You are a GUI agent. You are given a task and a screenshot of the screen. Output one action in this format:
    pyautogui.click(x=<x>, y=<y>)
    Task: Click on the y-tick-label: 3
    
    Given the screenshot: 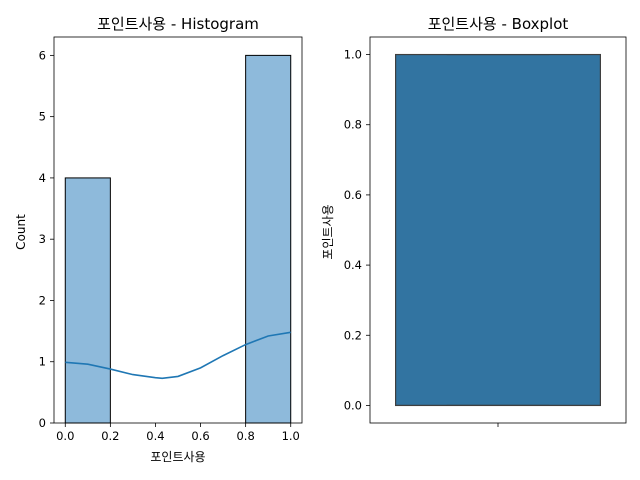 What is the action you would take?
    pyautogui.click(x=42, y=239)
    